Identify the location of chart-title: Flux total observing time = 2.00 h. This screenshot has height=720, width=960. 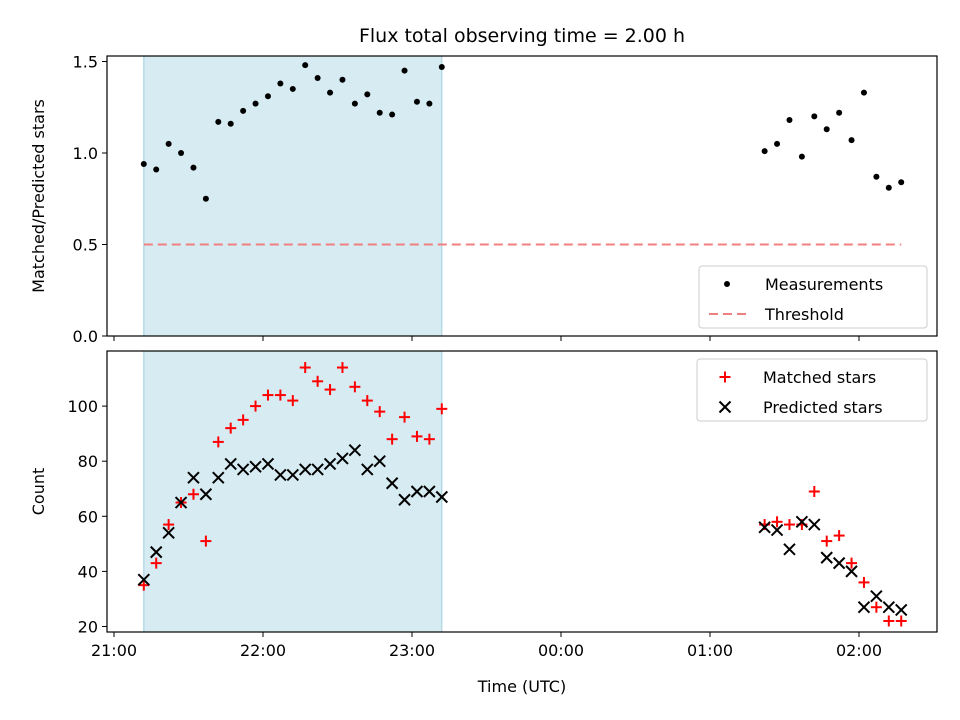
(522, 36).